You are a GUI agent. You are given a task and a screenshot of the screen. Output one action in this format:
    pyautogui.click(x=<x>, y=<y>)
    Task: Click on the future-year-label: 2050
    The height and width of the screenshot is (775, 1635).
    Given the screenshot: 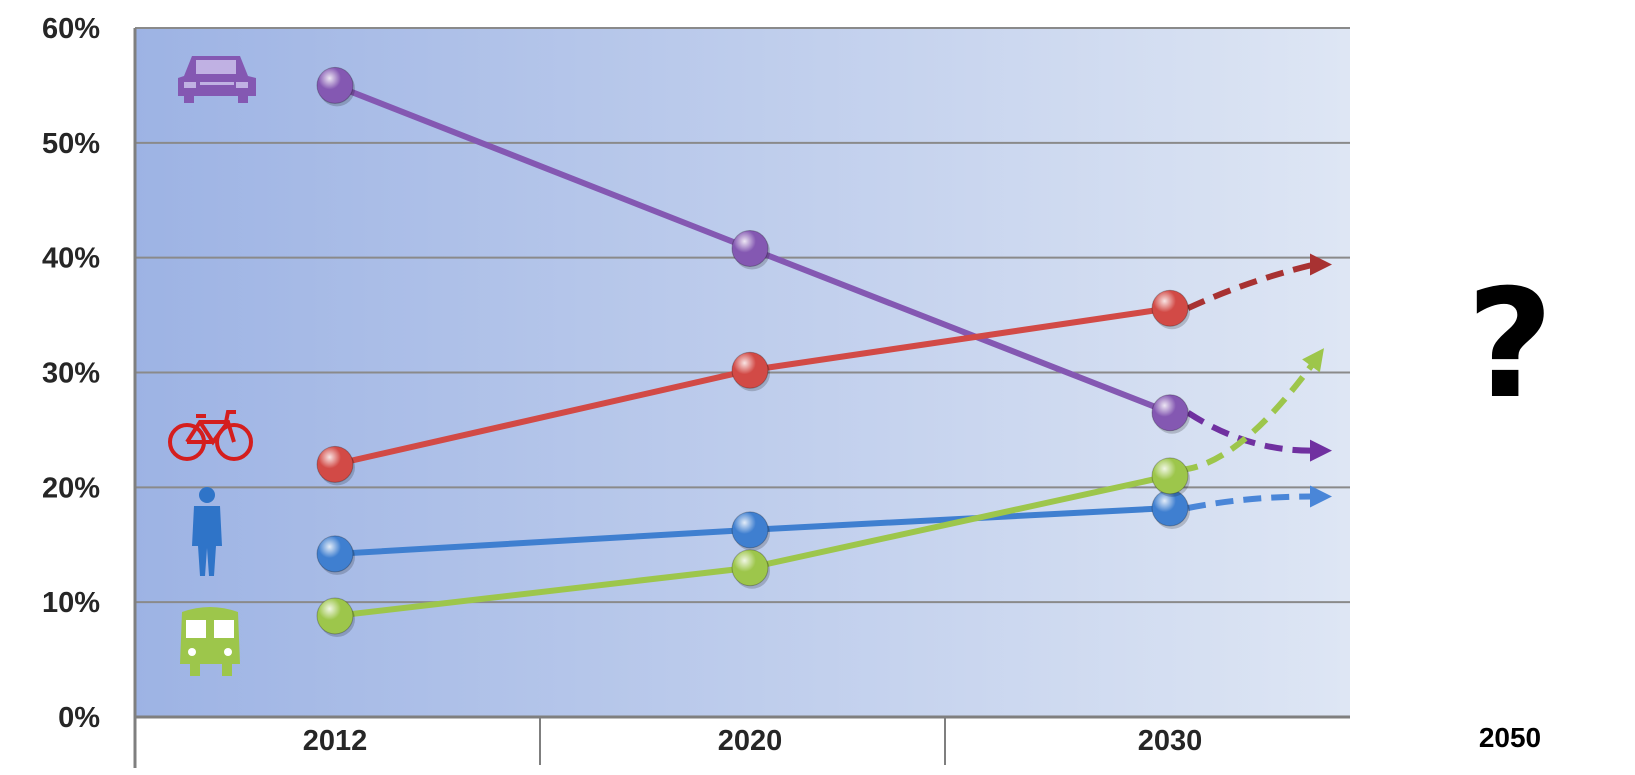 What is the action you would take?
    pyautogui.click(x=1510, y=737)
    